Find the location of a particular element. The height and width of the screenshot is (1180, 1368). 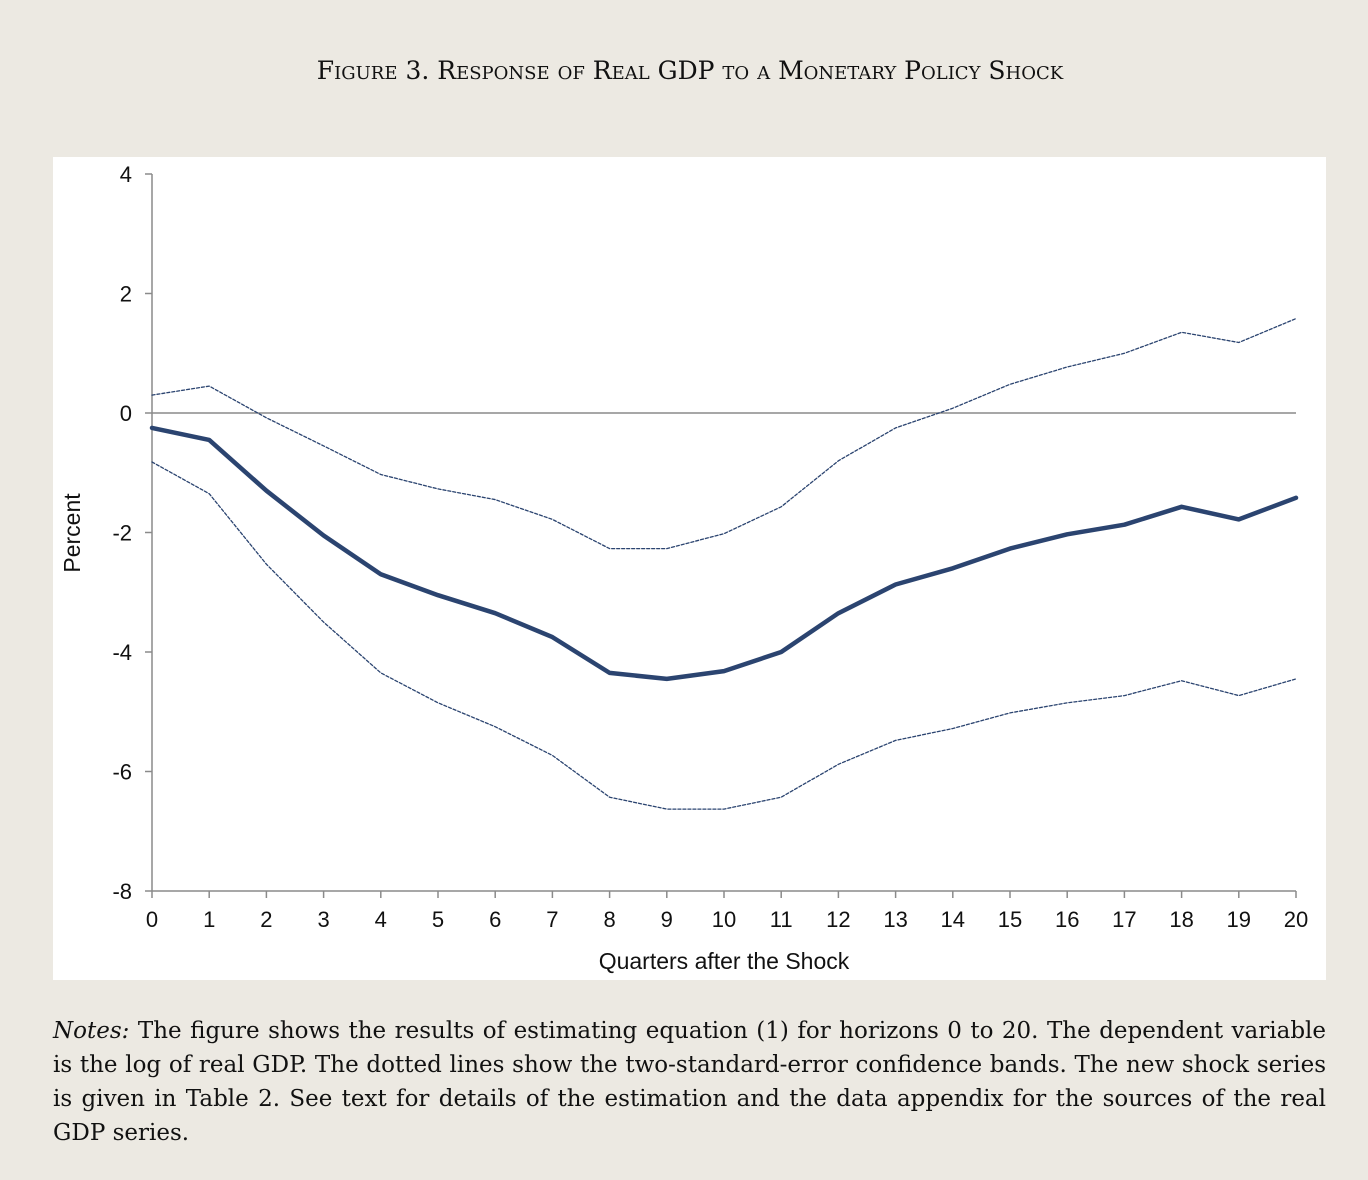

x-tick-label: 9 is located at coordinates (667, 919).